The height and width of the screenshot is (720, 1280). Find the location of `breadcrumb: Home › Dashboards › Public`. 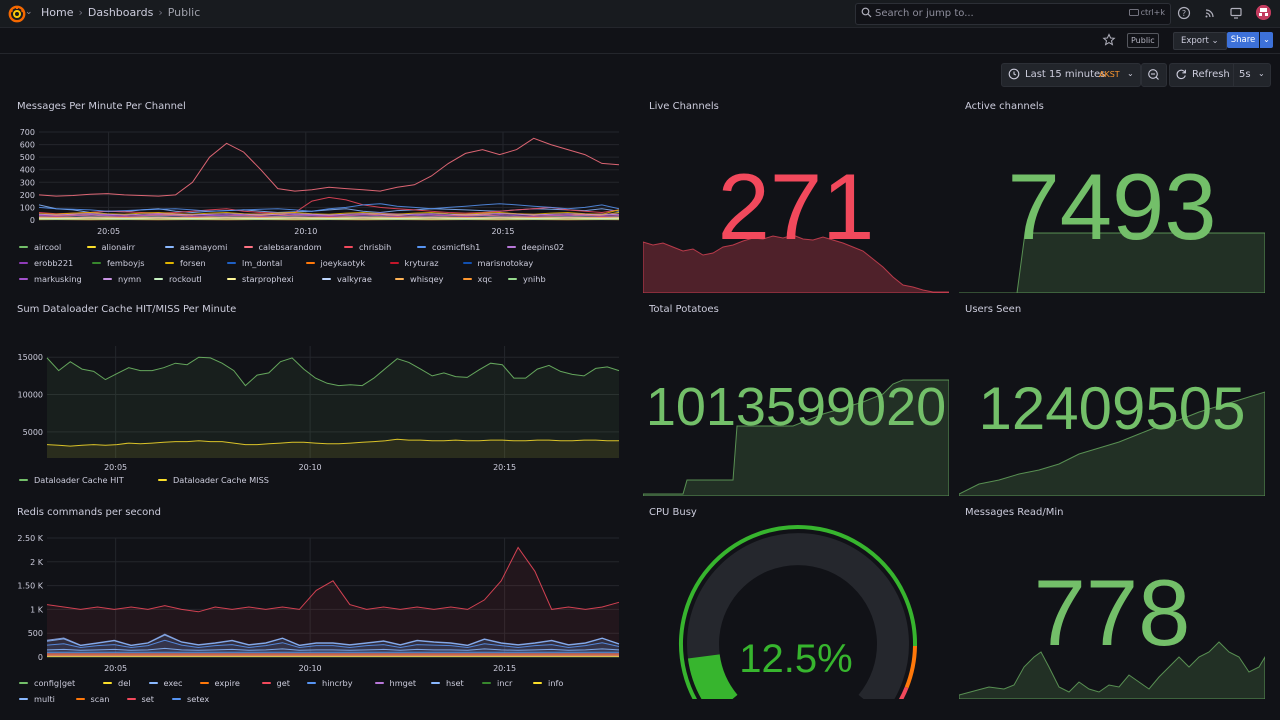

breadcrumb: Home › Dashboards › Public is located at coordinates (120, 12).